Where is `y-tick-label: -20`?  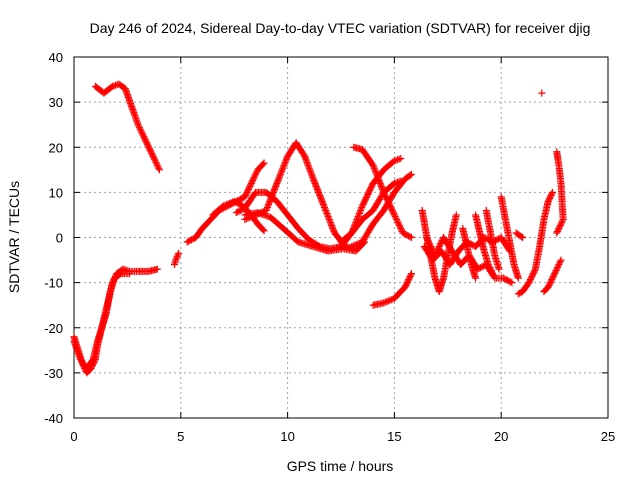
y-tick-label: -20 is located at coordinates (53, 328).